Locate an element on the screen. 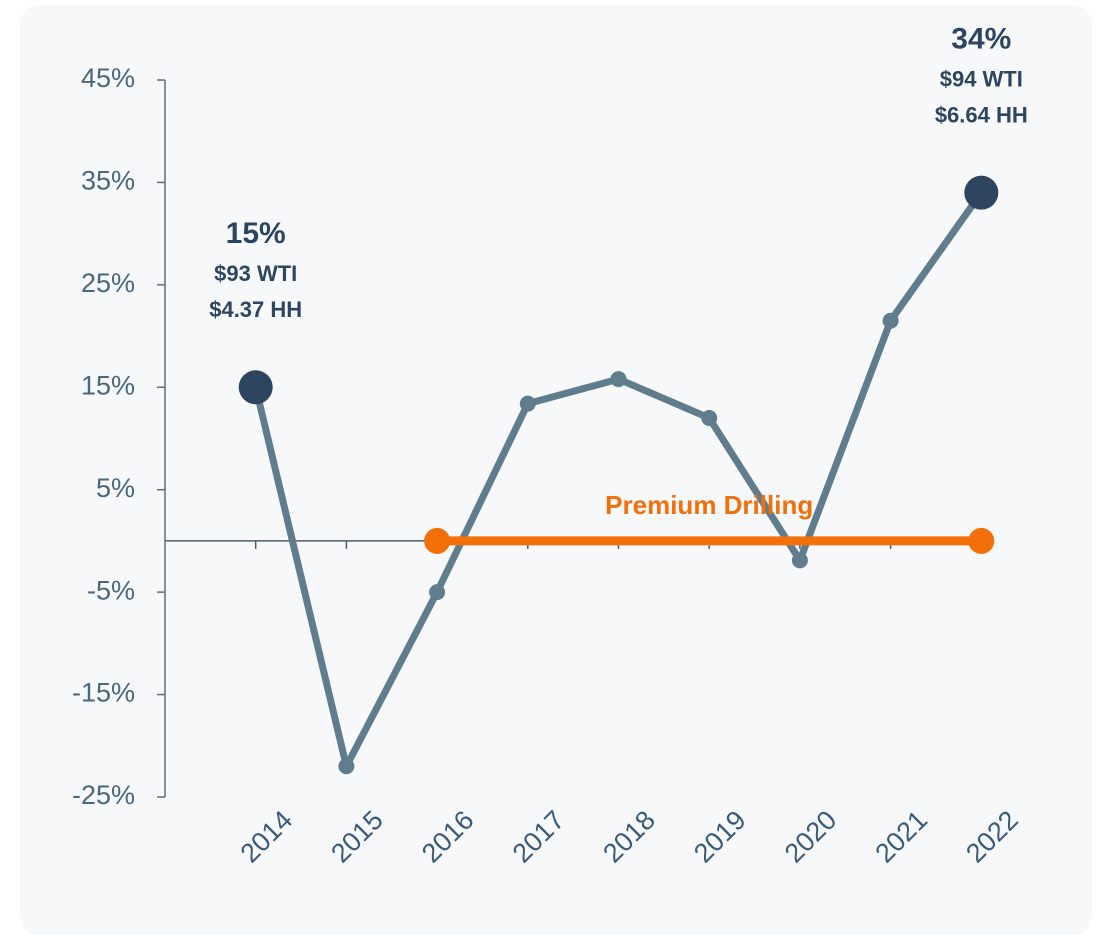 The image size is (1098, 939). annotation: $94 WTI is located at coordinates (981, 78).